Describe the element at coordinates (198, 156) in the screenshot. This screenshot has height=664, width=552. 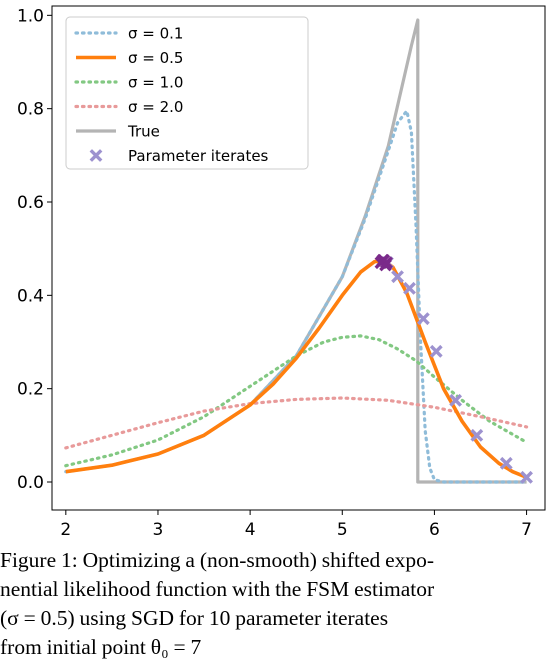
I see `legend-label: Parameter iterates` at that location.